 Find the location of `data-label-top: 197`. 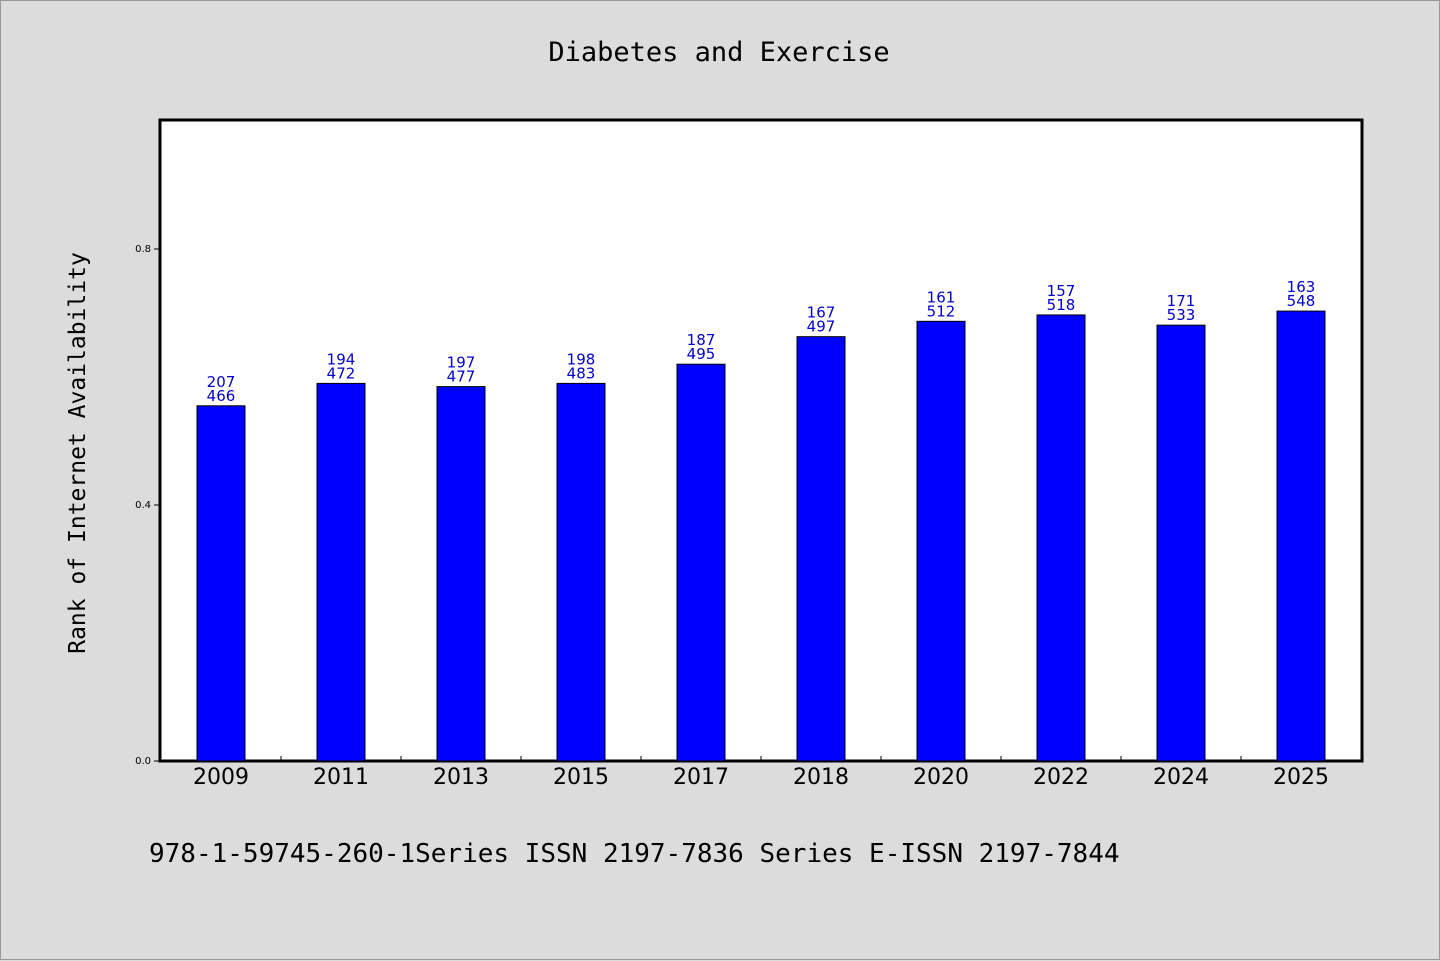

data-label-top: 197 is located at coordinates (461, 363).